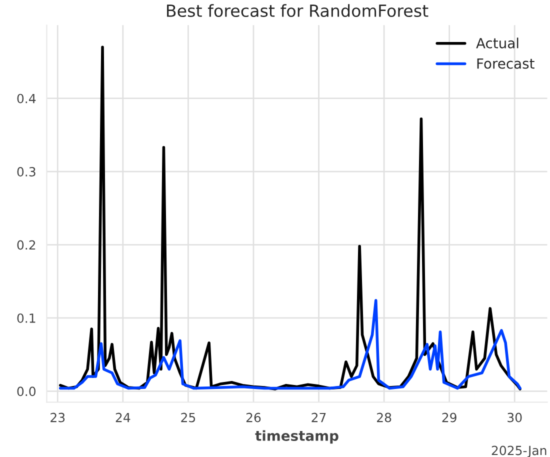 This screenshot has height=457, width=550. What do you see at coordinates (384, 417) in the screenshot?
I see `x-tick-label: 28` at bounding box center [384, 417].